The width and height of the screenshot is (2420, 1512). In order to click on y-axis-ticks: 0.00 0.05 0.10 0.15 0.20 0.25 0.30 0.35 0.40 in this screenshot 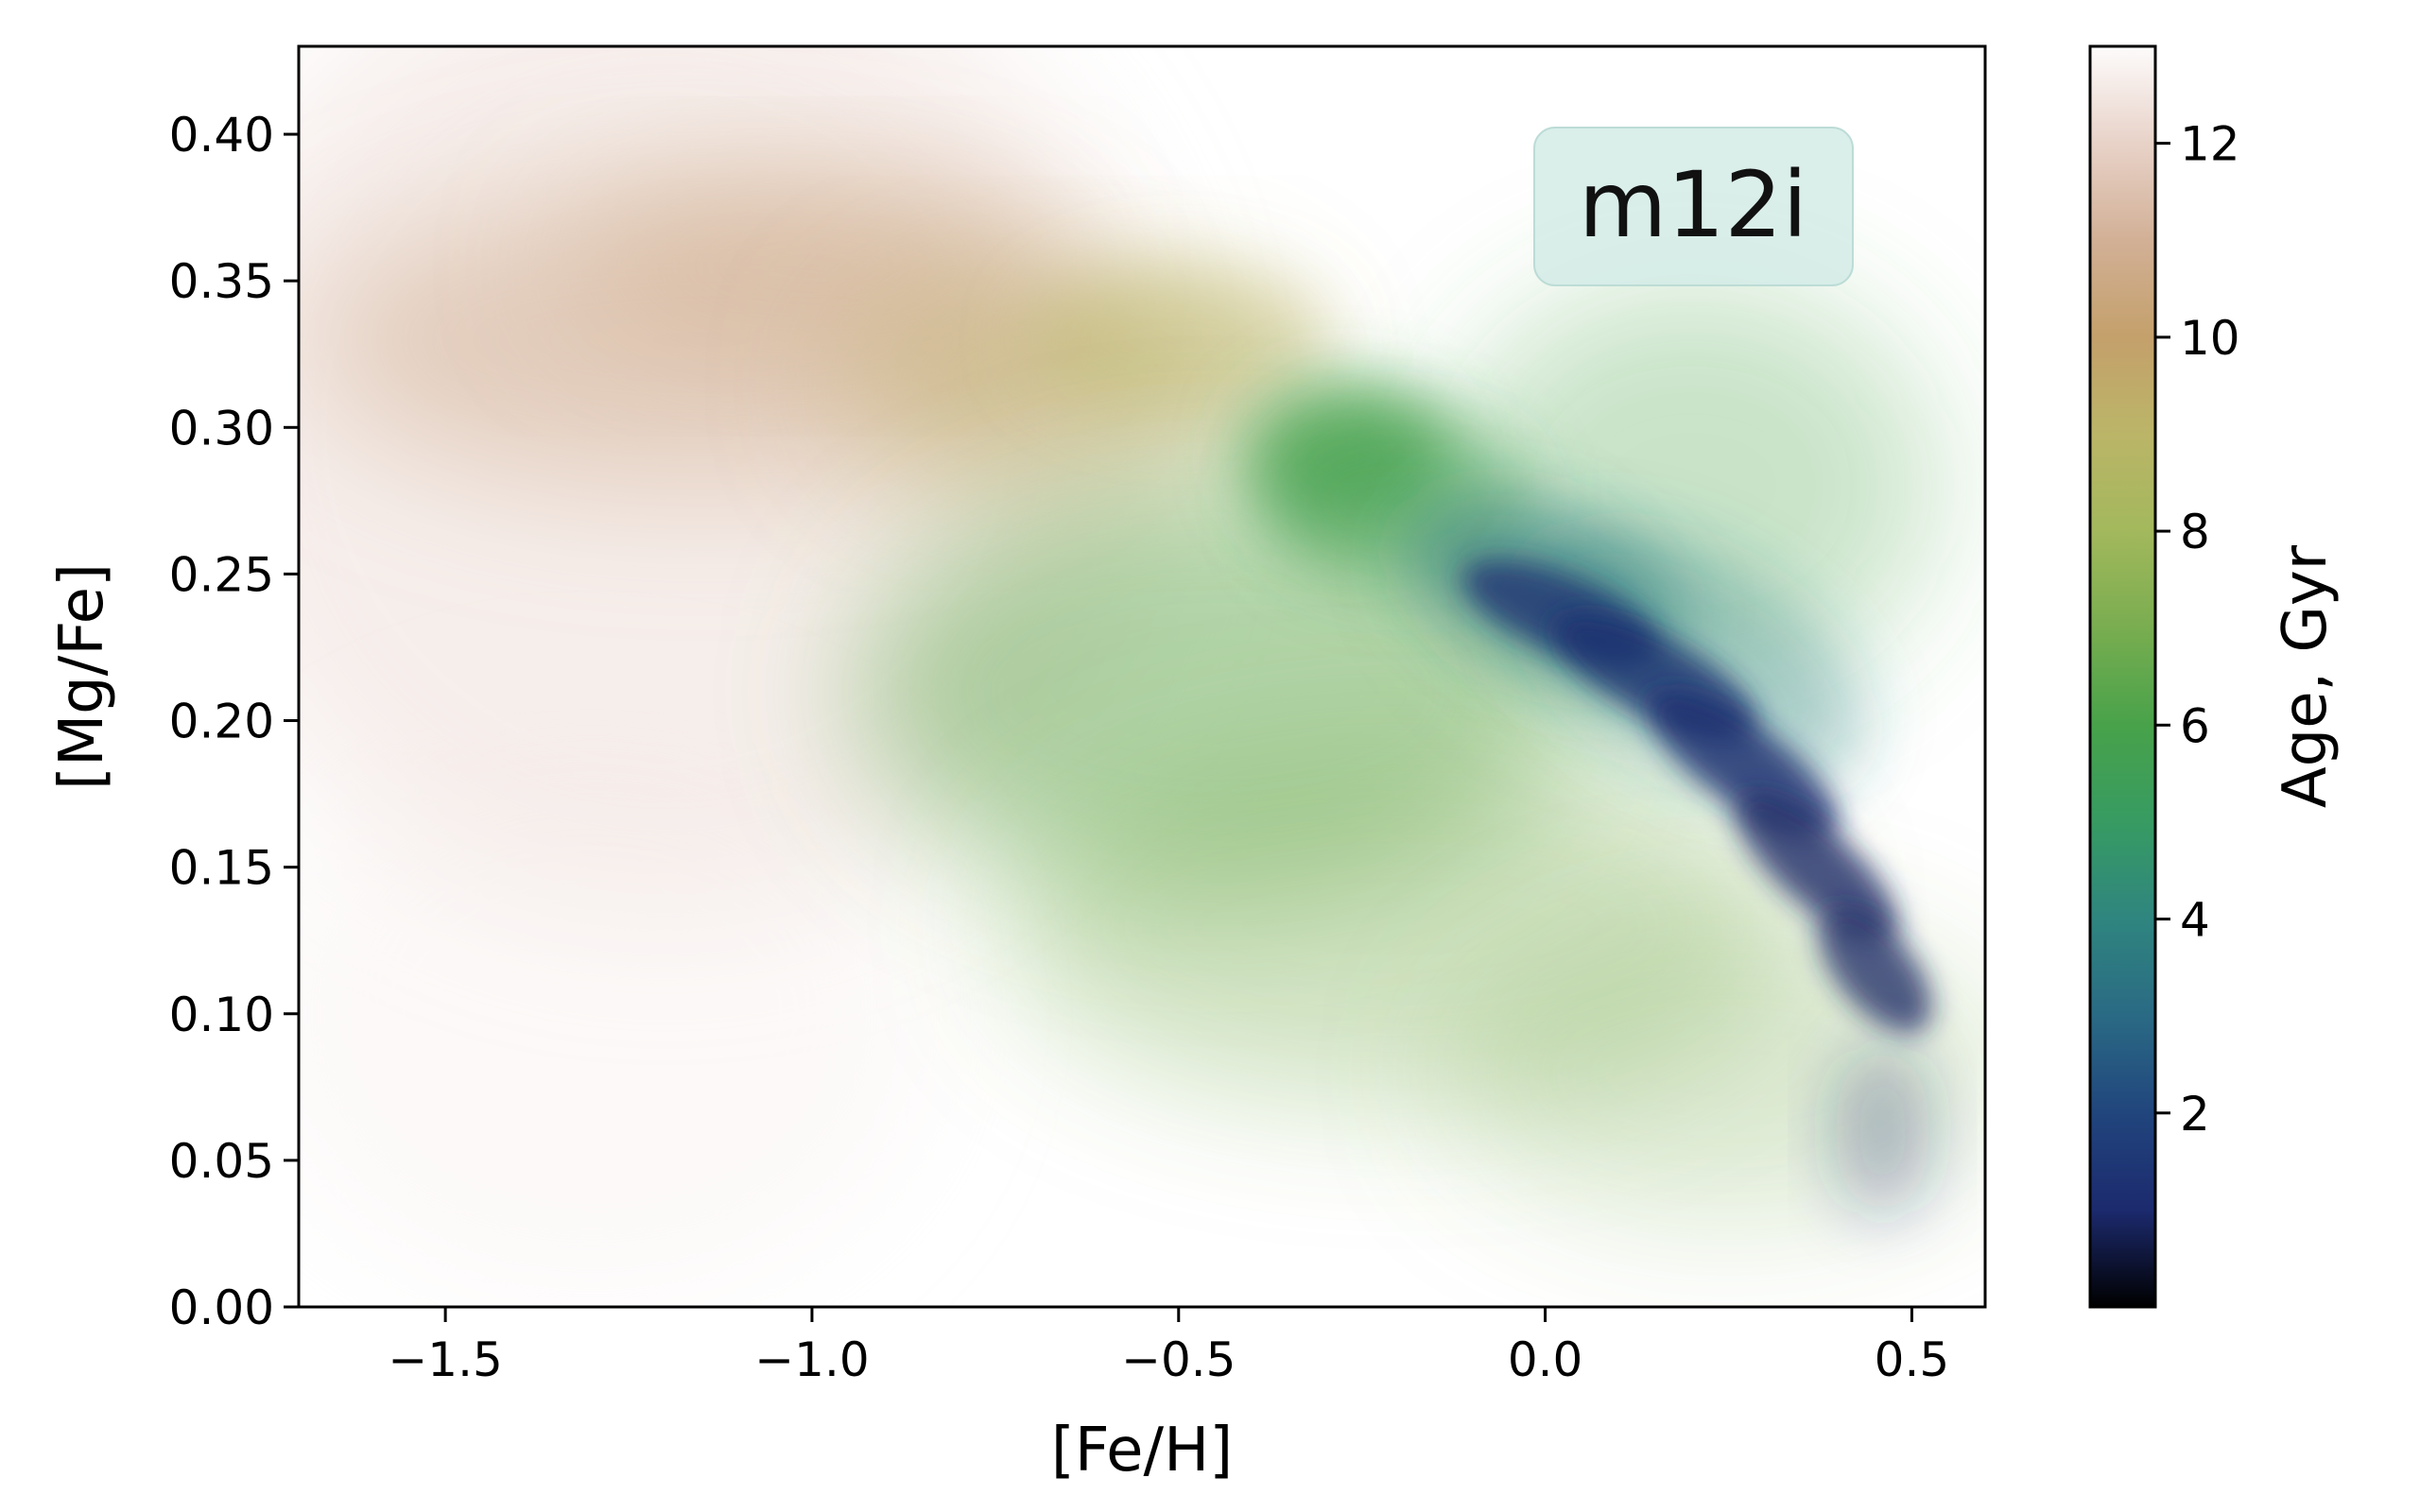, I will do `click(234, 721)`.